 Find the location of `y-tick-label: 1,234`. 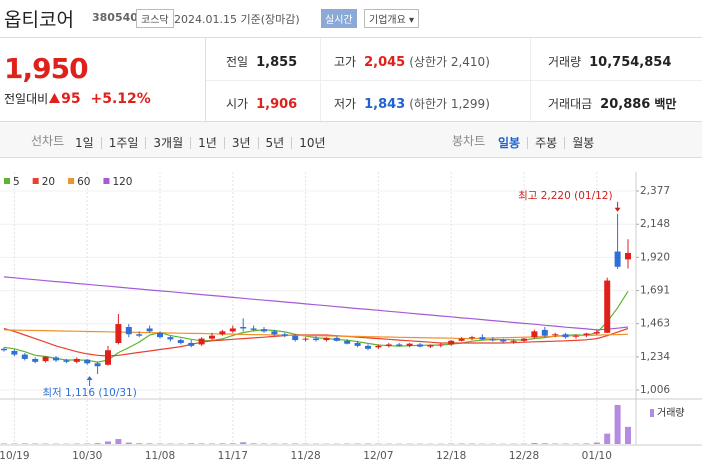

y-tick-label: 1,234 is located at coordinates (655, 357).